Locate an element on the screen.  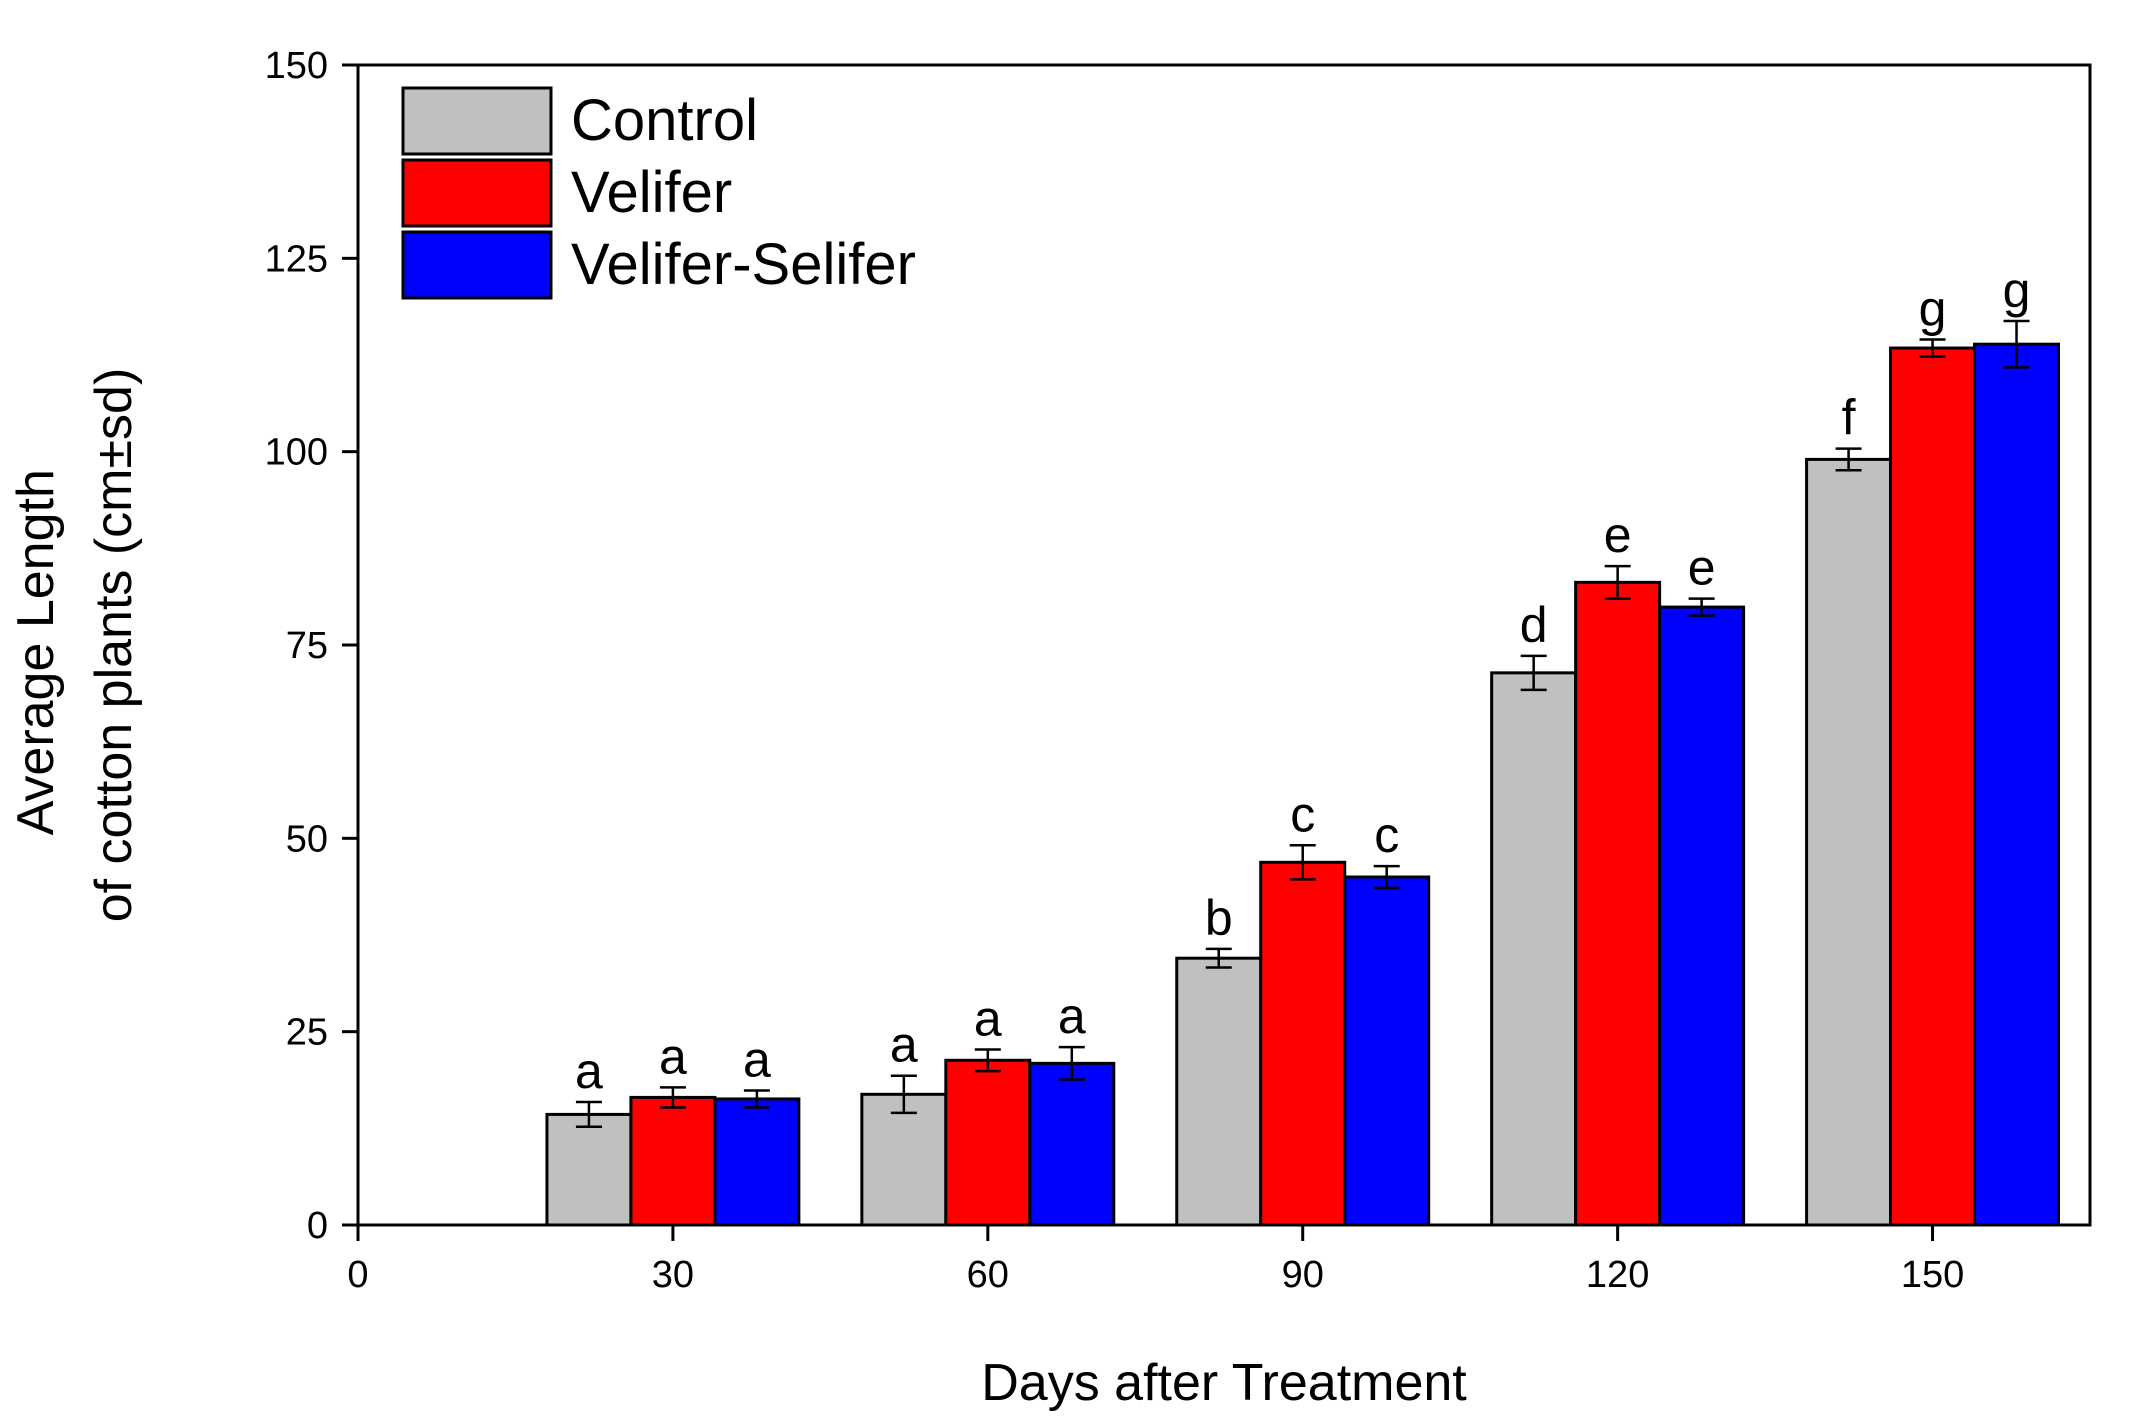
legend-swatch-velifer-selifer is located at coordinates (477, 265).